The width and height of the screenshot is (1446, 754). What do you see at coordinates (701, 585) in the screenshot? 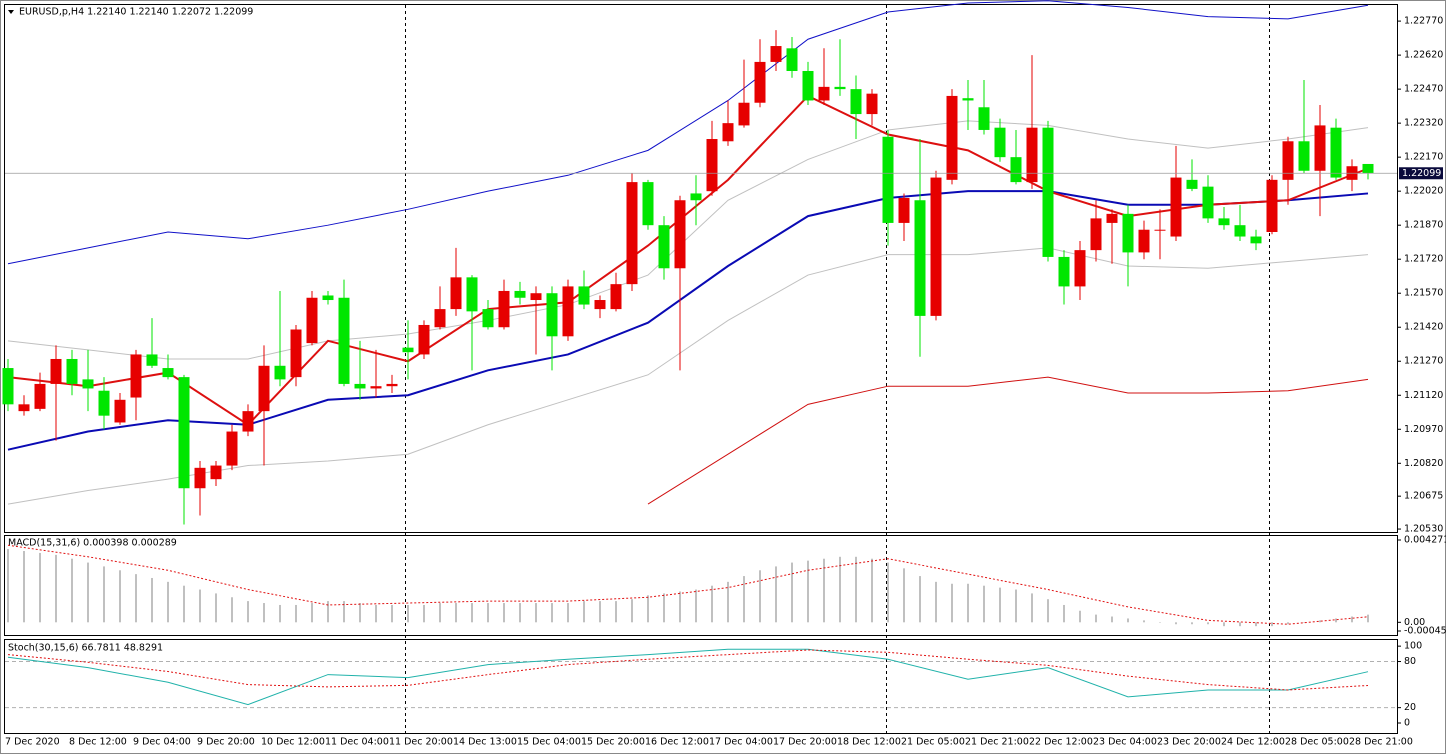
I see `macd-panel` at bounding box center [701, 585].